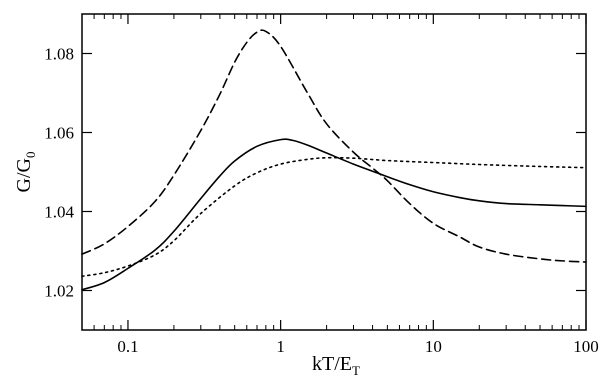 This screenshot has height=379, width=616. I want to click on y-axis-label: G/G0, so click(25, 172).